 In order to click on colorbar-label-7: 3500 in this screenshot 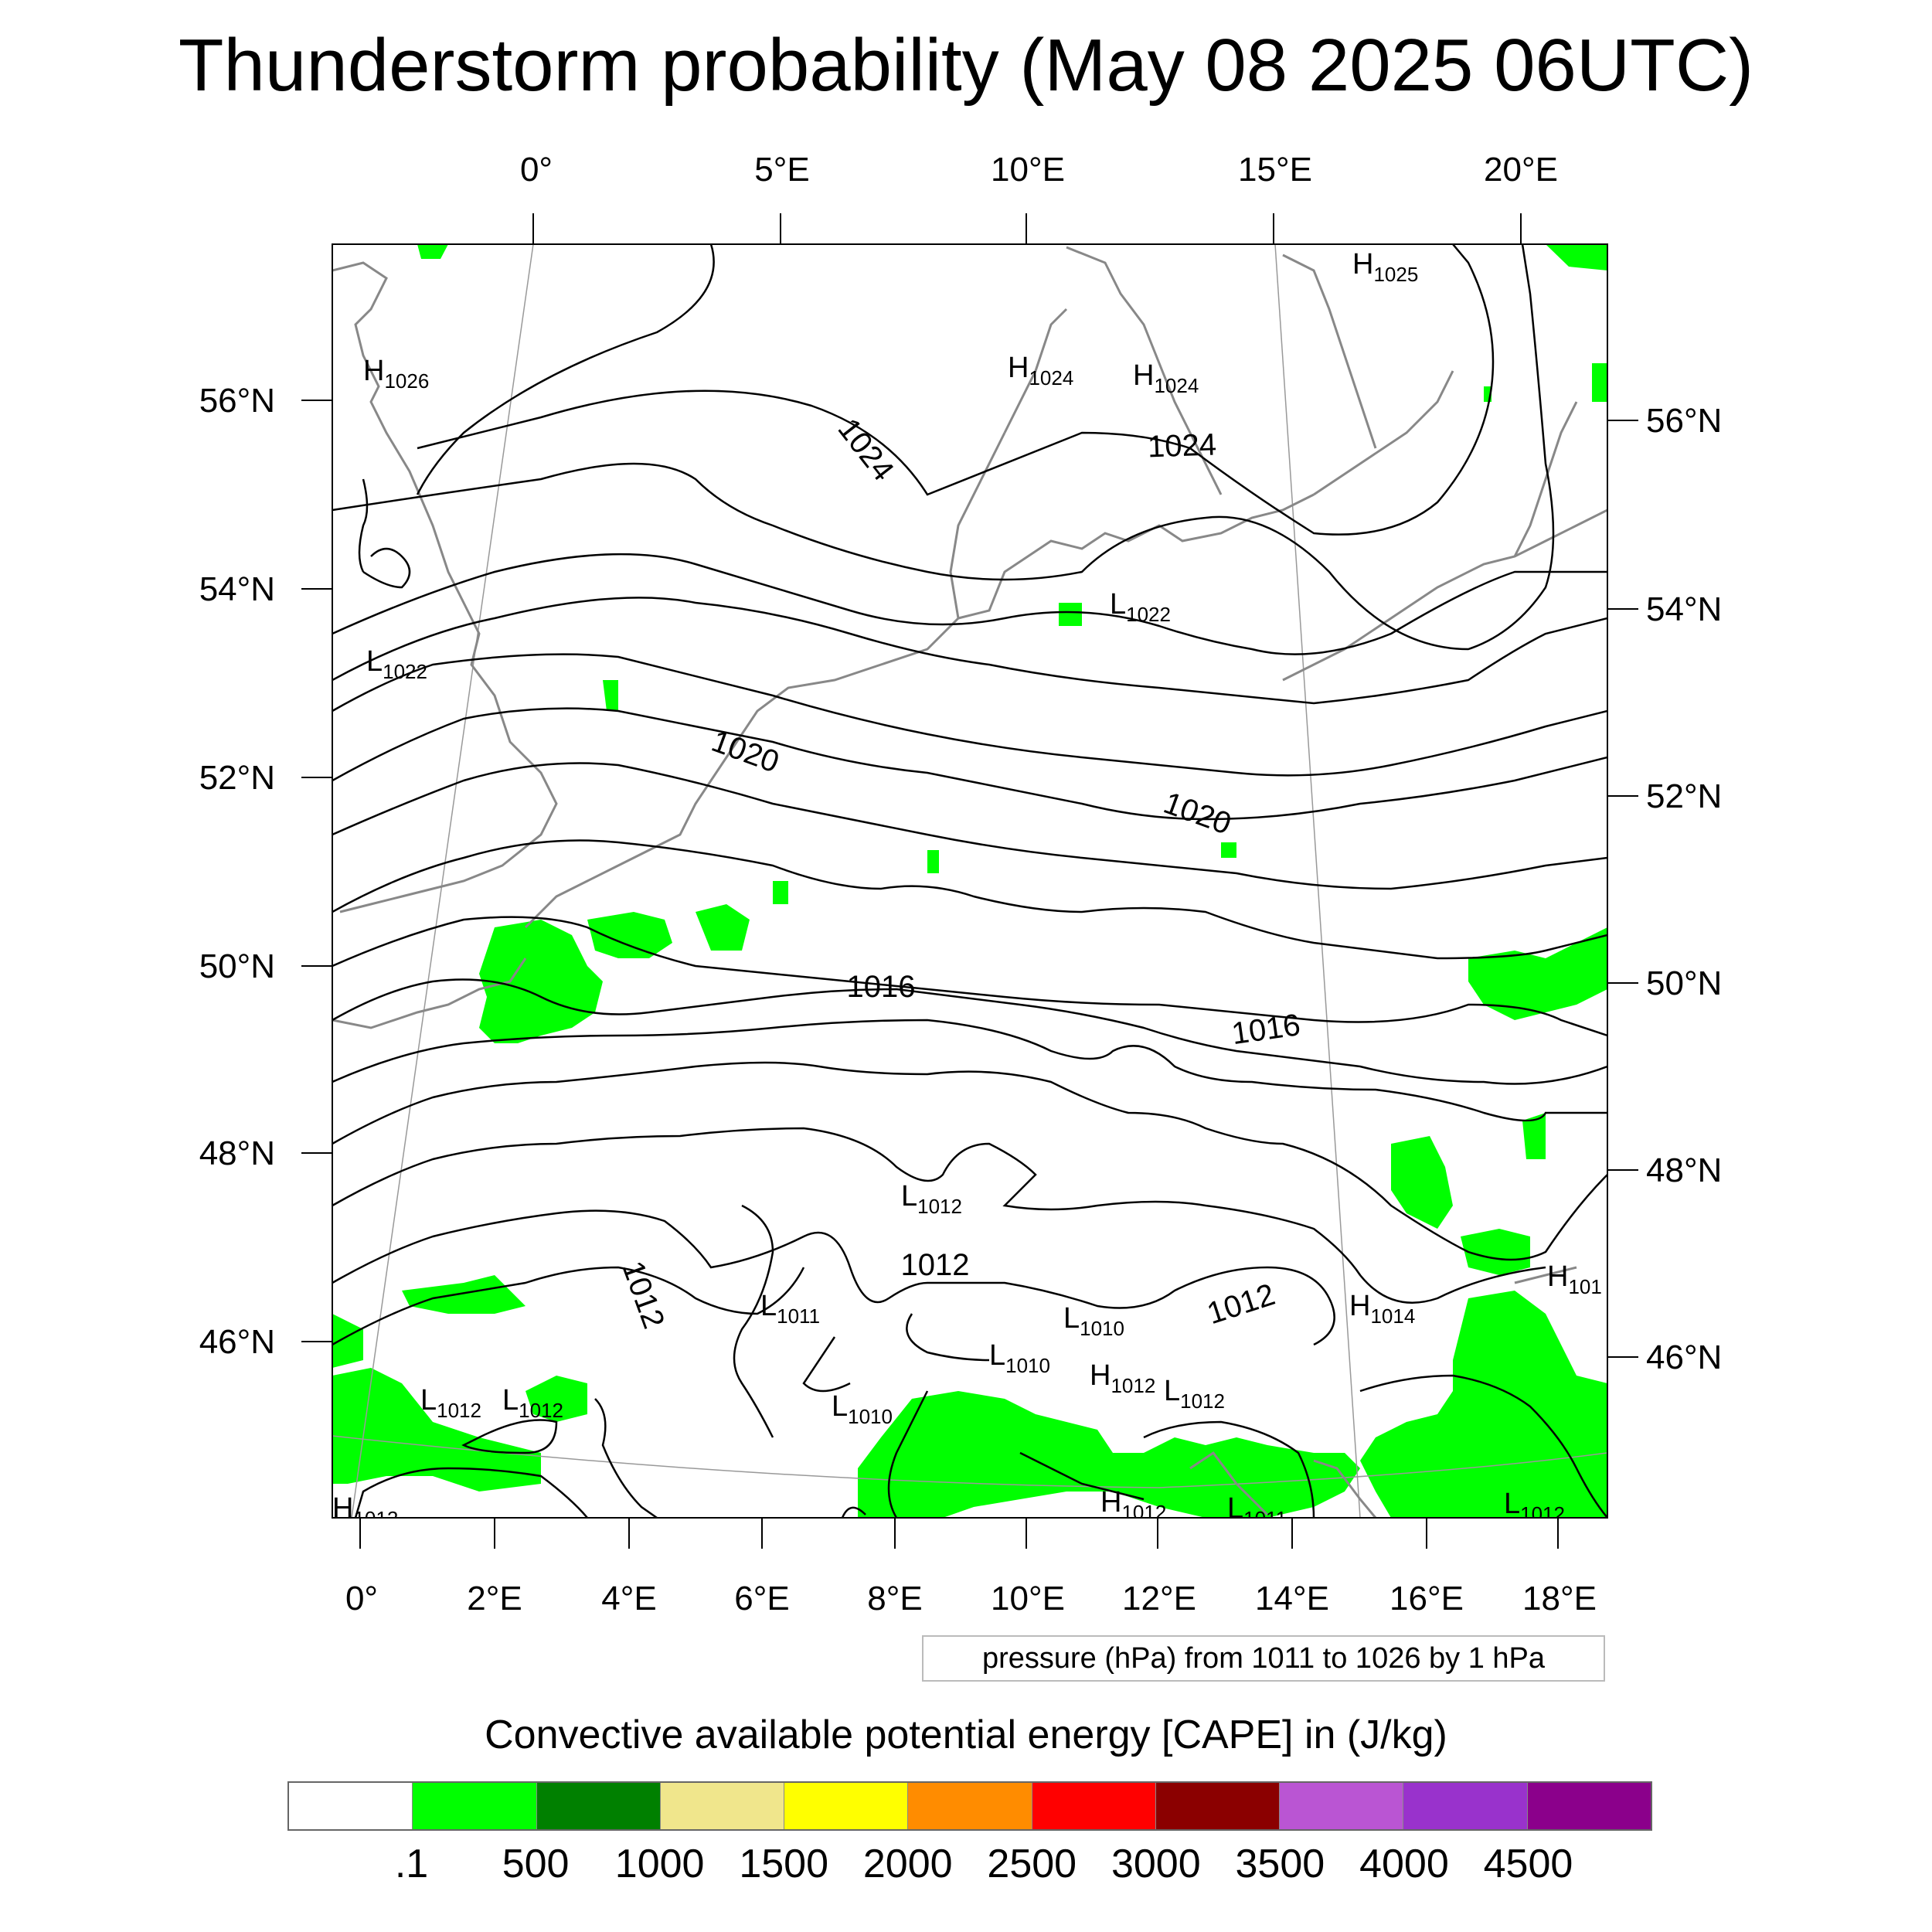, I will do `click(1280, 1864)`.